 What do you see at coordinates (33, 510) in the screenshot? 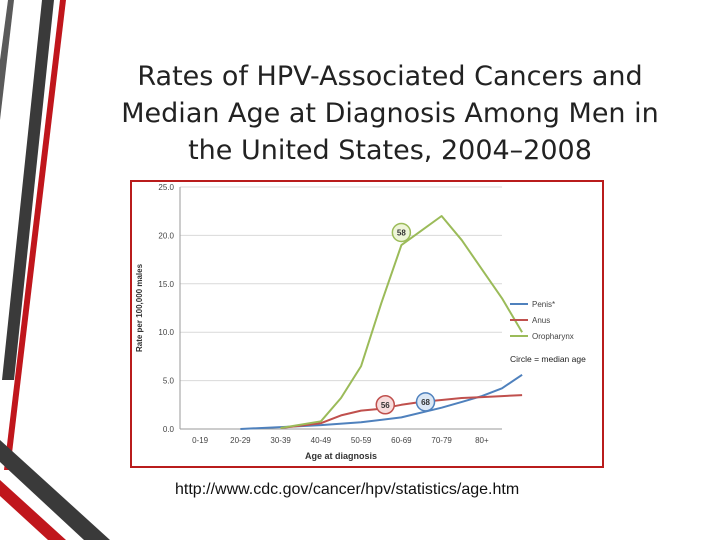
I see `decor-corner-red` at bounding box center [33, 510].